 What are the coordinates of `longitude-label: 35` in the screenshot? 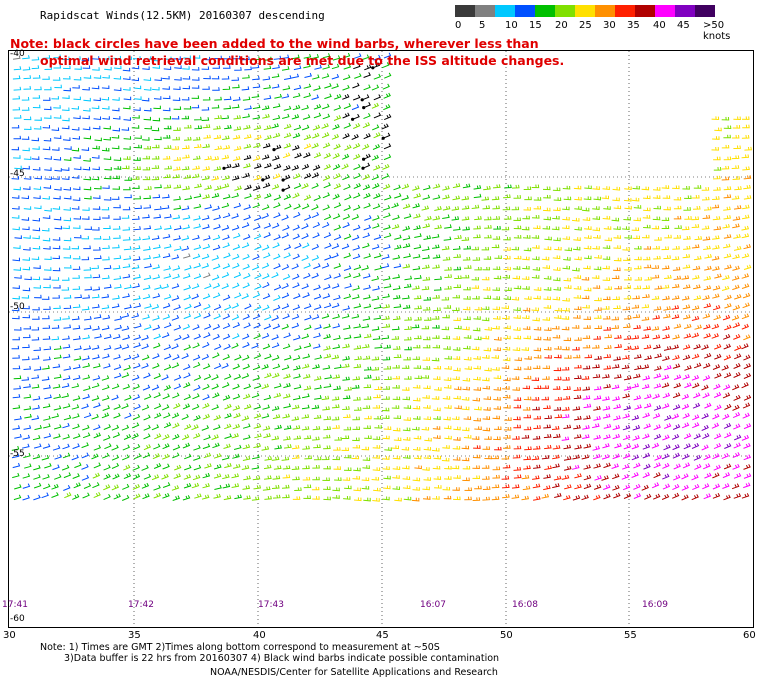 It's located at (134, 635).